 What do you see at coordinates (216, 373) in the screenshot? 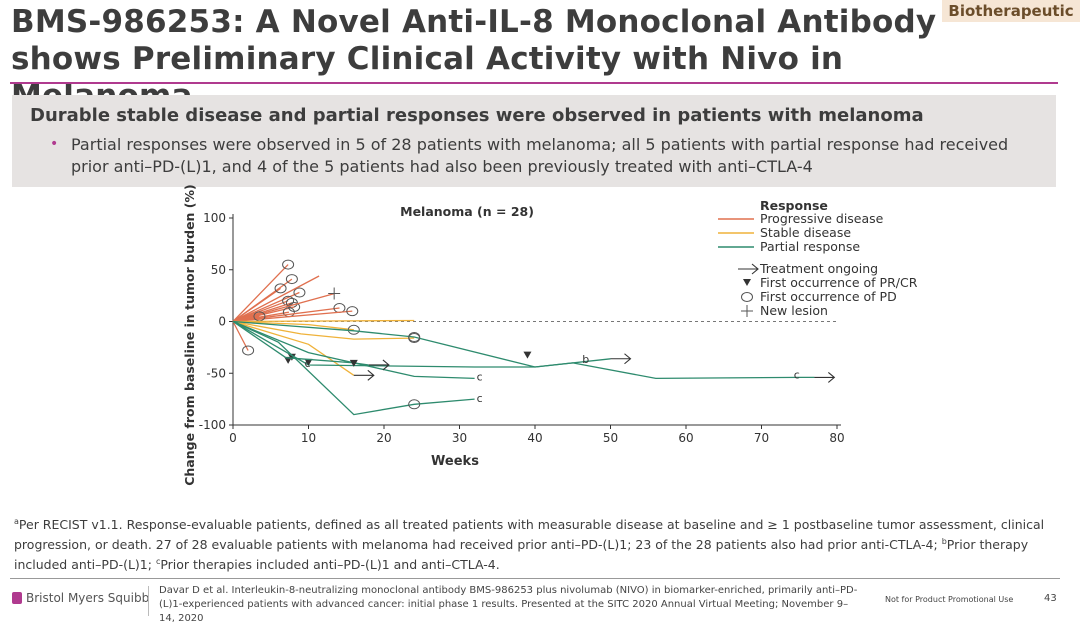
I see `y-tick-label: -50` at bounding box center [216, 373].